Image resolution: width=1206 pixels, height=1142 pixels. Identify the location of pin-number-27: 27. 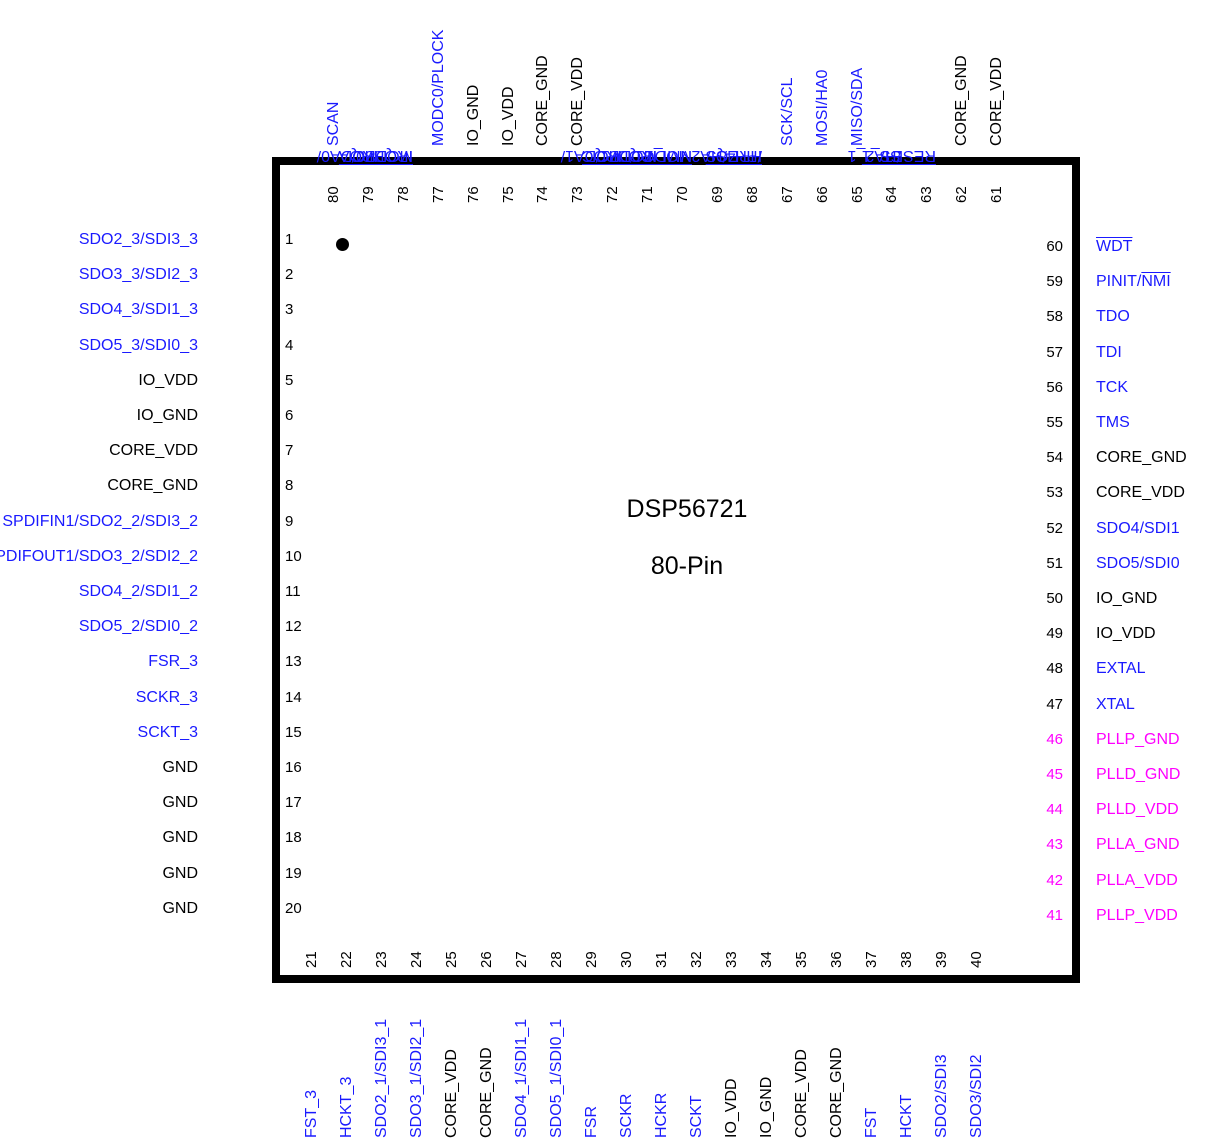
(521, 959).